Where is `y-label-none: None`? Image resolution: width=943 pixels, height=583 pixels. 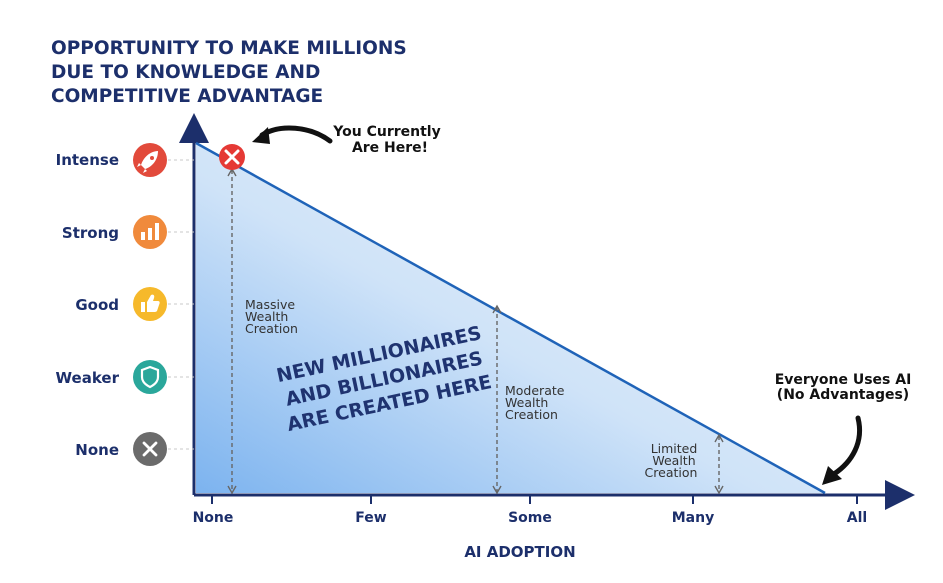
y-label-none: None is located at coordinates (97, 450).